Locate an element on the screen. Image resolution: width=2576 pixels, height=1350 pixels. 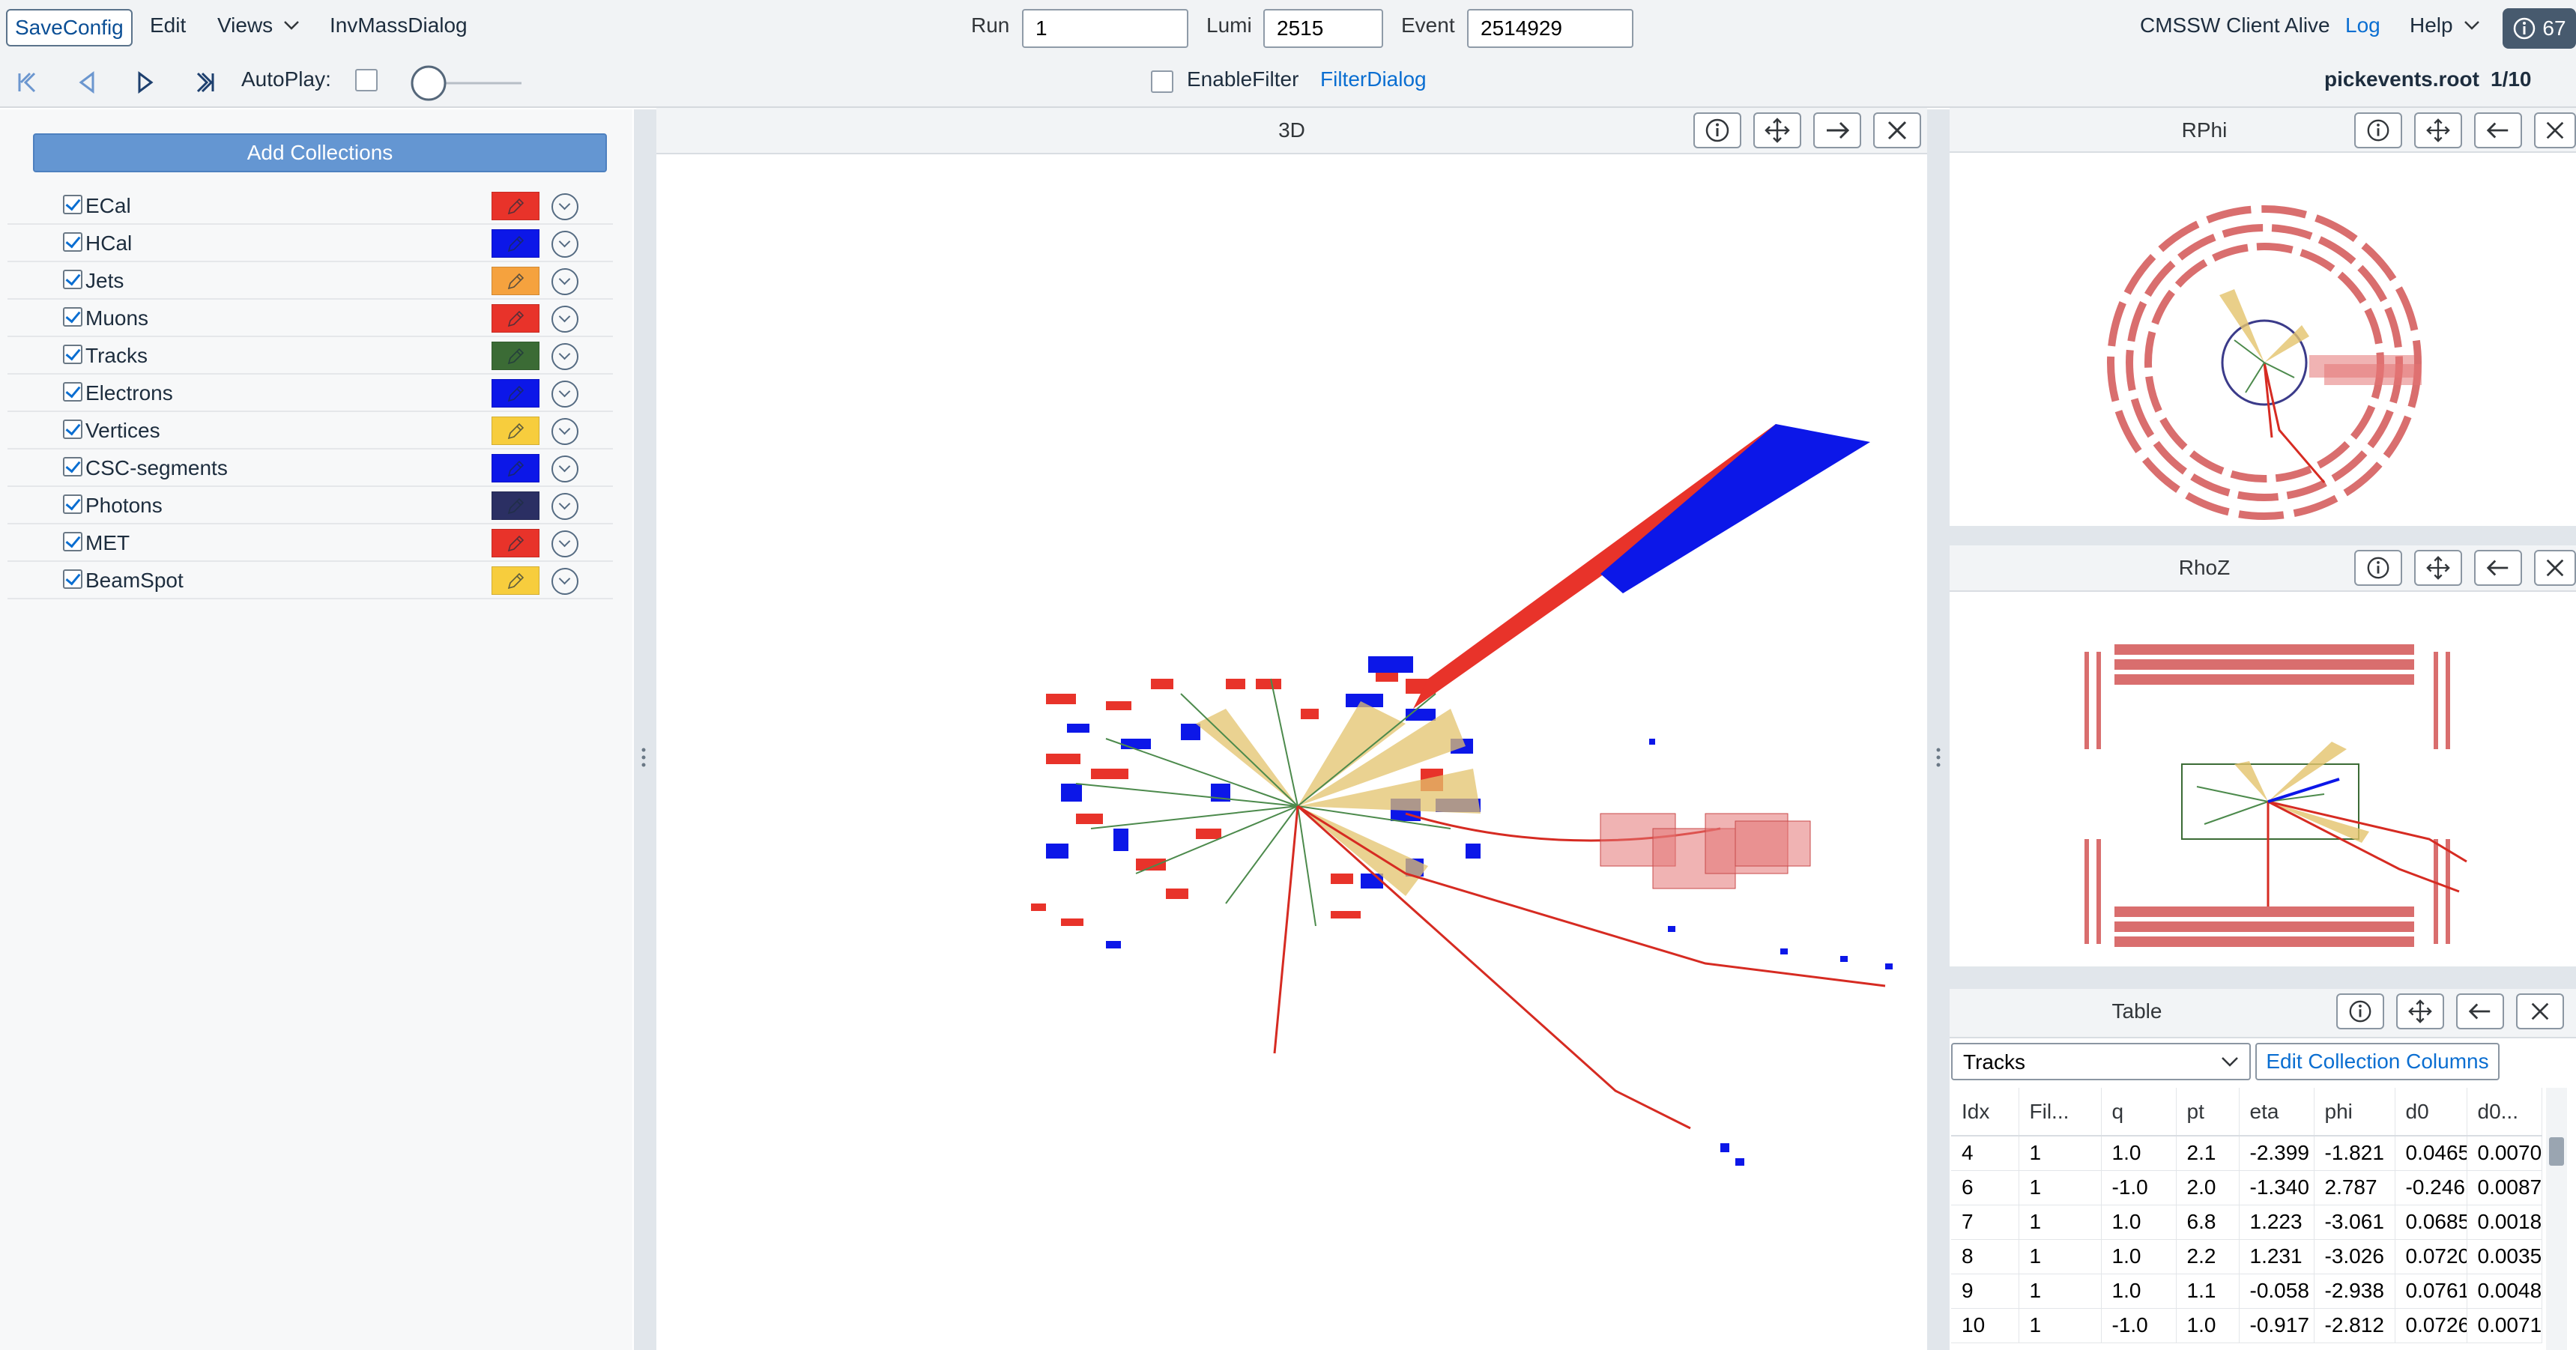
rhoz-swap-button is located at coordinates (2498, 568).